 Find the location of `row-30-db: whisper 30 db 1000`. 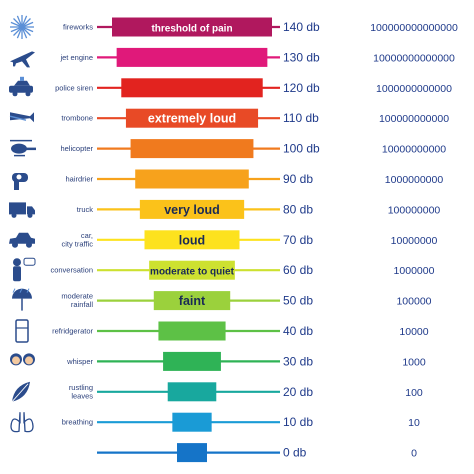

row-30-db: whisper 30 db 1000 is located at coordinates (246, 361).